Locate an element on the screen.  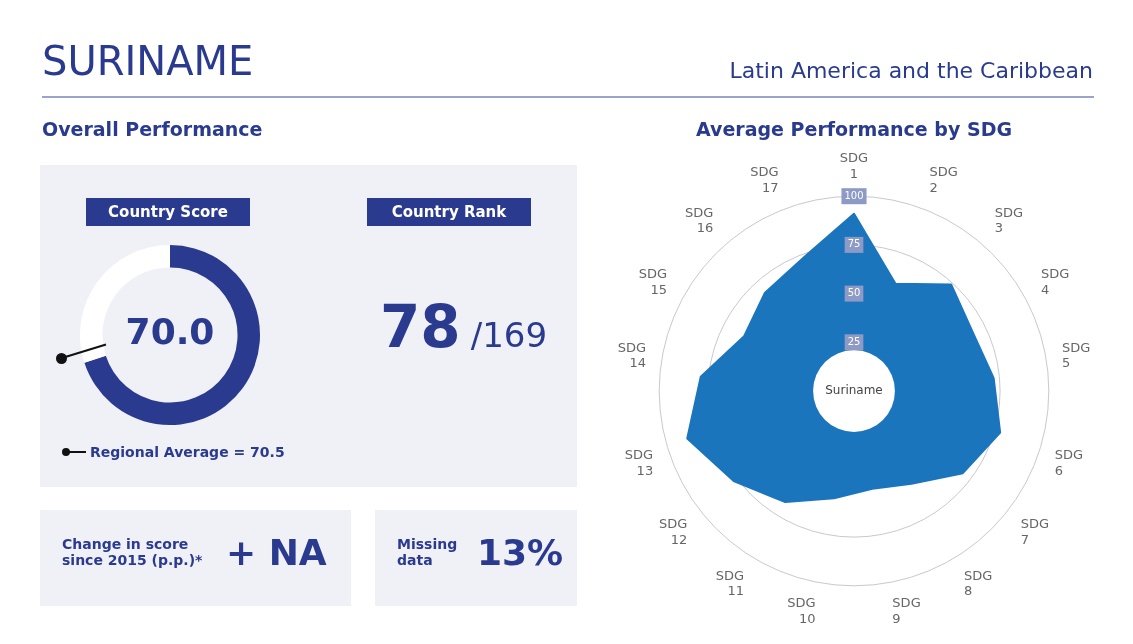
spoke-label: SDG 5 is located at coordinates (1076, 355).